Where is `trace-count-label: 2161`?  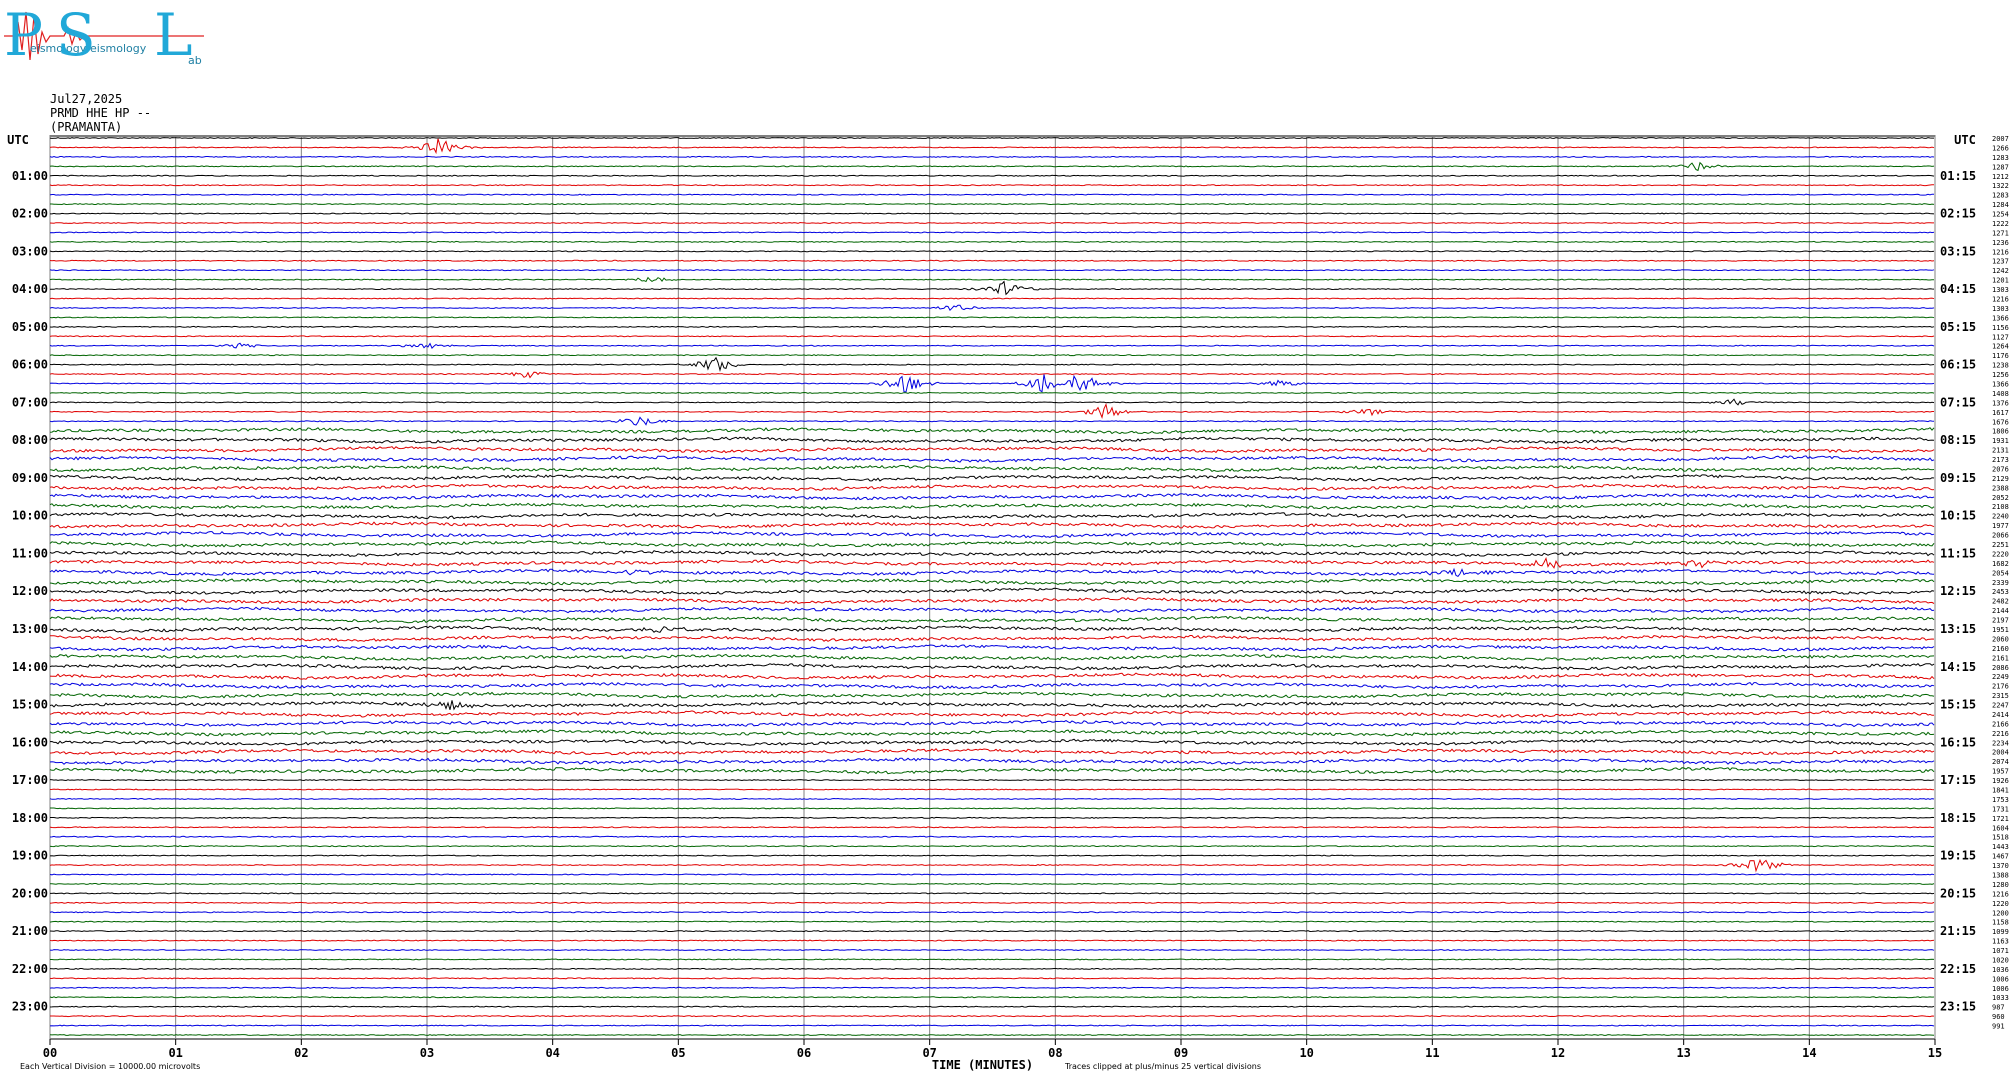 trace-count-label: 2161 is located at coordinates (2000, 658).